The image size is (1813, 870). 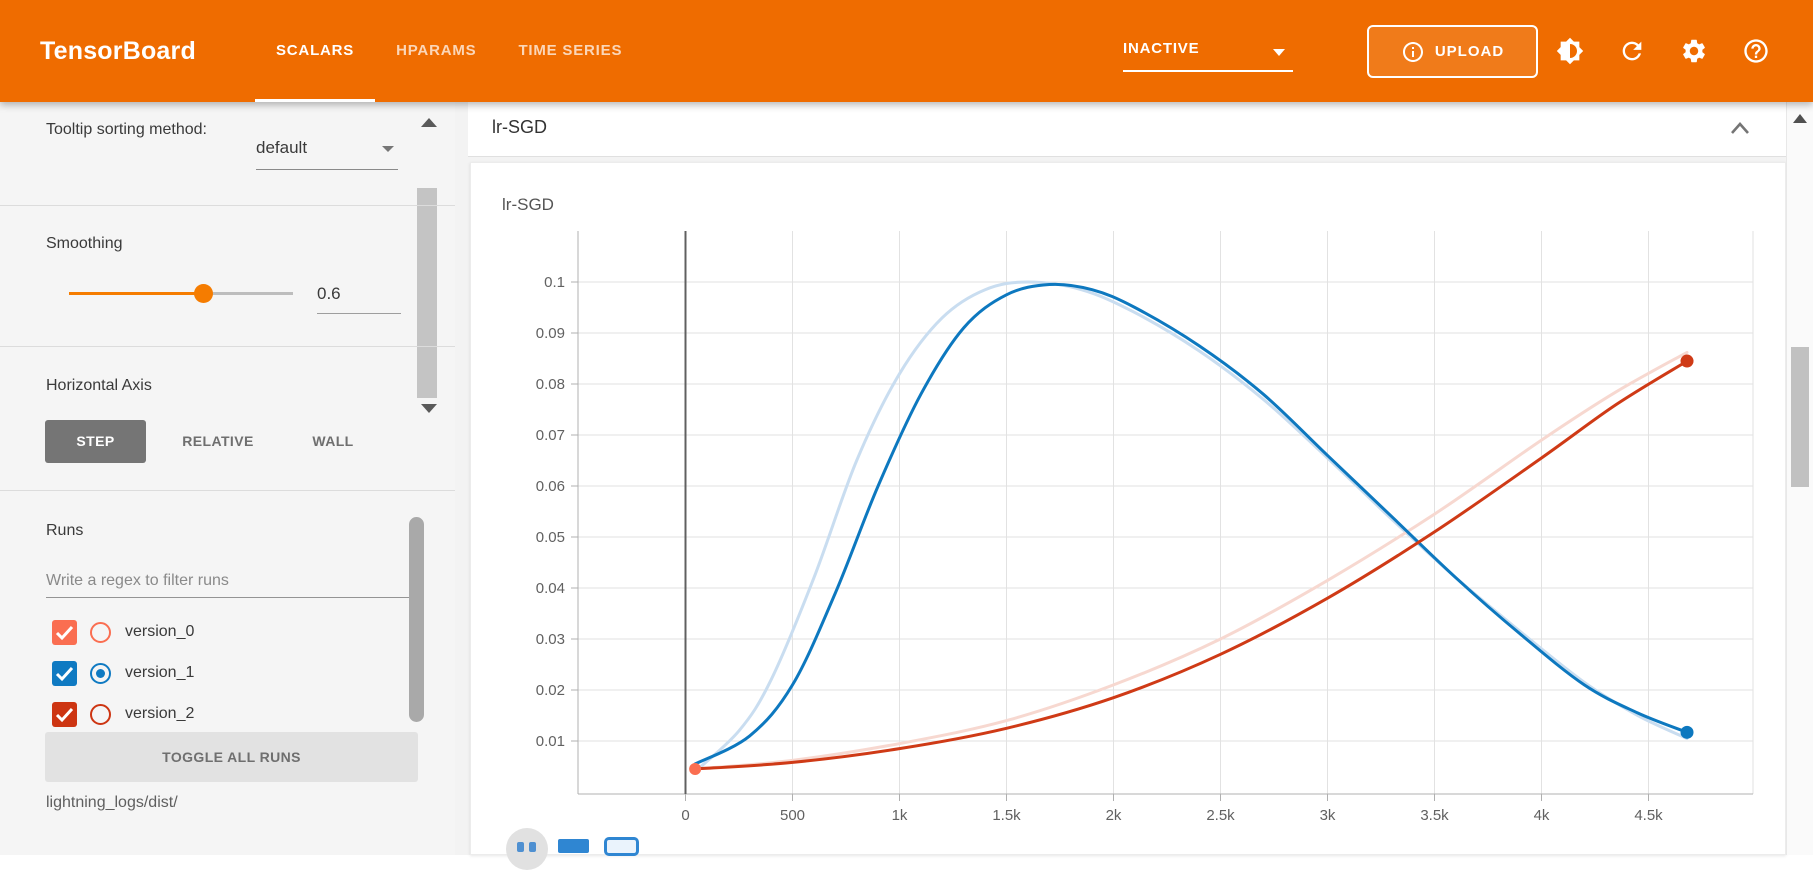 What do you see at coordinates (218, 441) in the screenshot?
I see `axis-option-relative: RELATIVE` at bounding box center [218, 441].